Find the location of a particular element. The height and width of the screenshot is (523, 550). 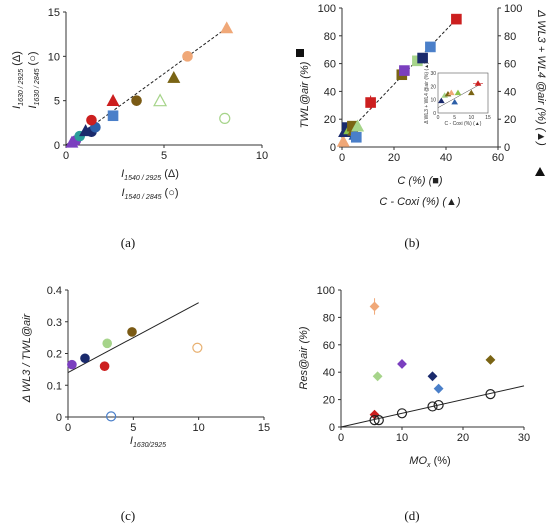

panel-letter-a: (a) is located at coordinates (128, 242).